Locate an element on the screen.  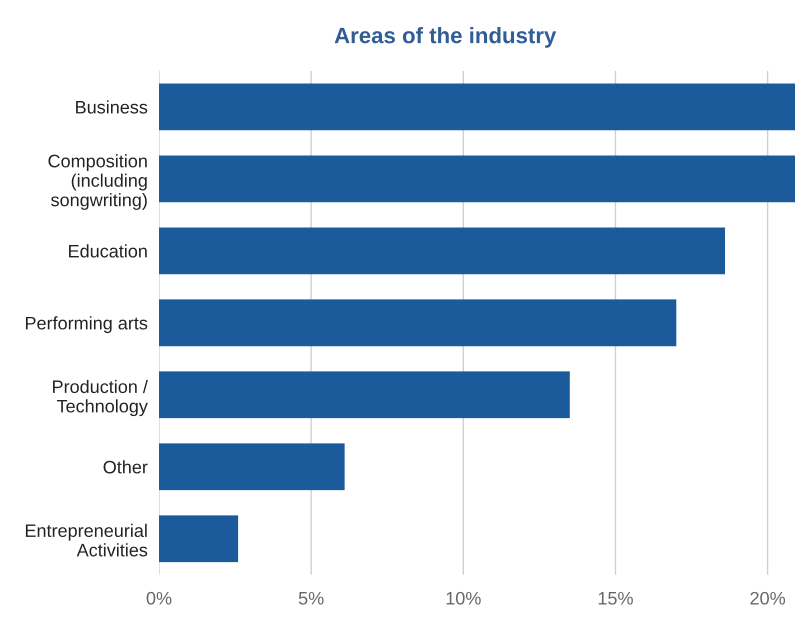
y-tick-label: Performing arts is located at coordinates (87, 325).